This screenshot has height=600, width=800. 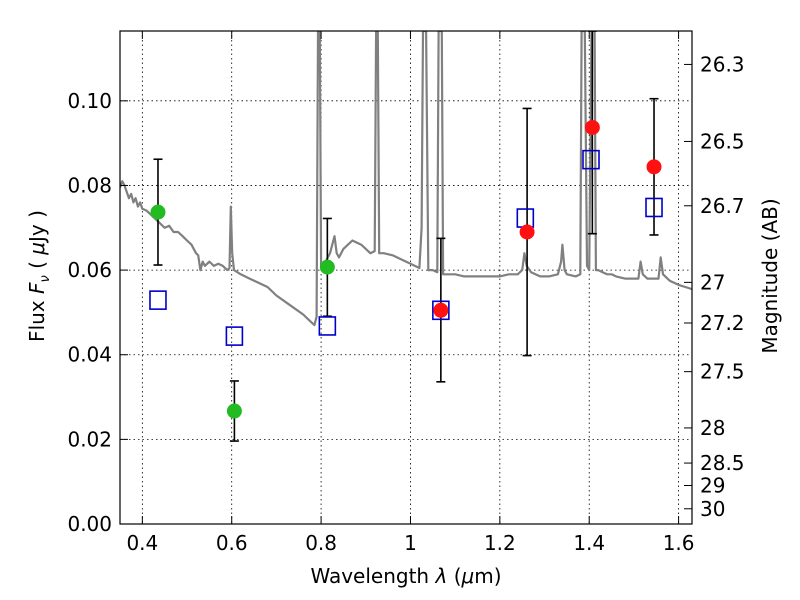 What do you see at coordinates (722, 323) in the screenshot?
I see `y2-tick-label: 27.2` at bounding box center [722, 323].